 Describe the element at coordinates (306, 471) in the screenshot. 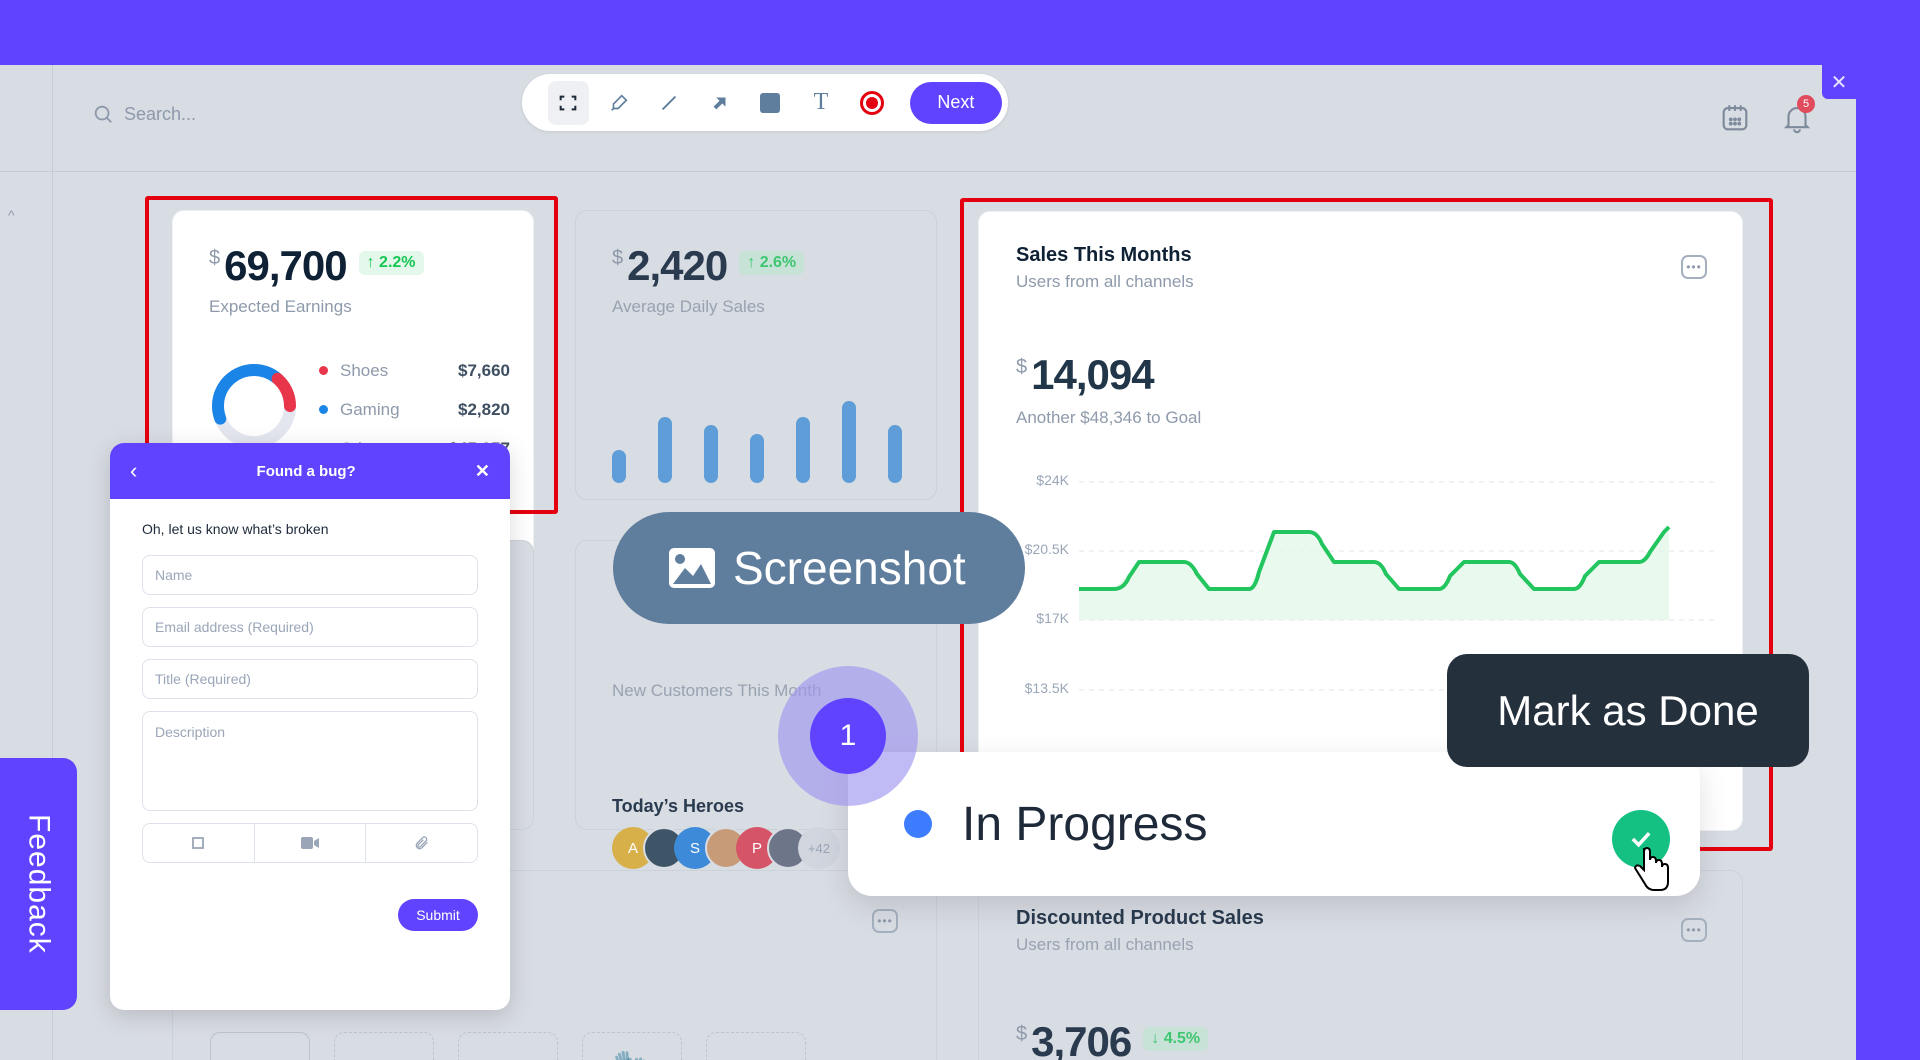

I see `feedback-title: Found a bug?` at that location.